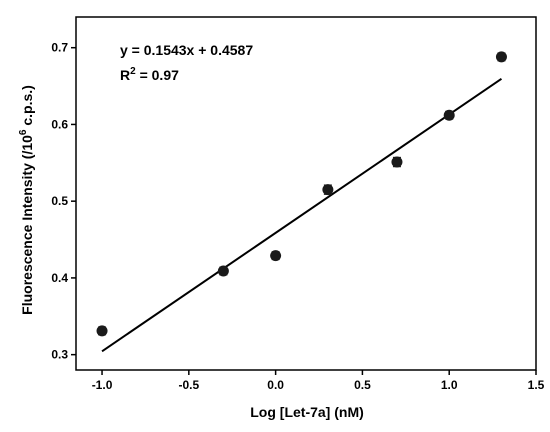 The height and width of the screenshot is (432, 550). I want to click on y-tick-label: 0.5, so click(59, 201).